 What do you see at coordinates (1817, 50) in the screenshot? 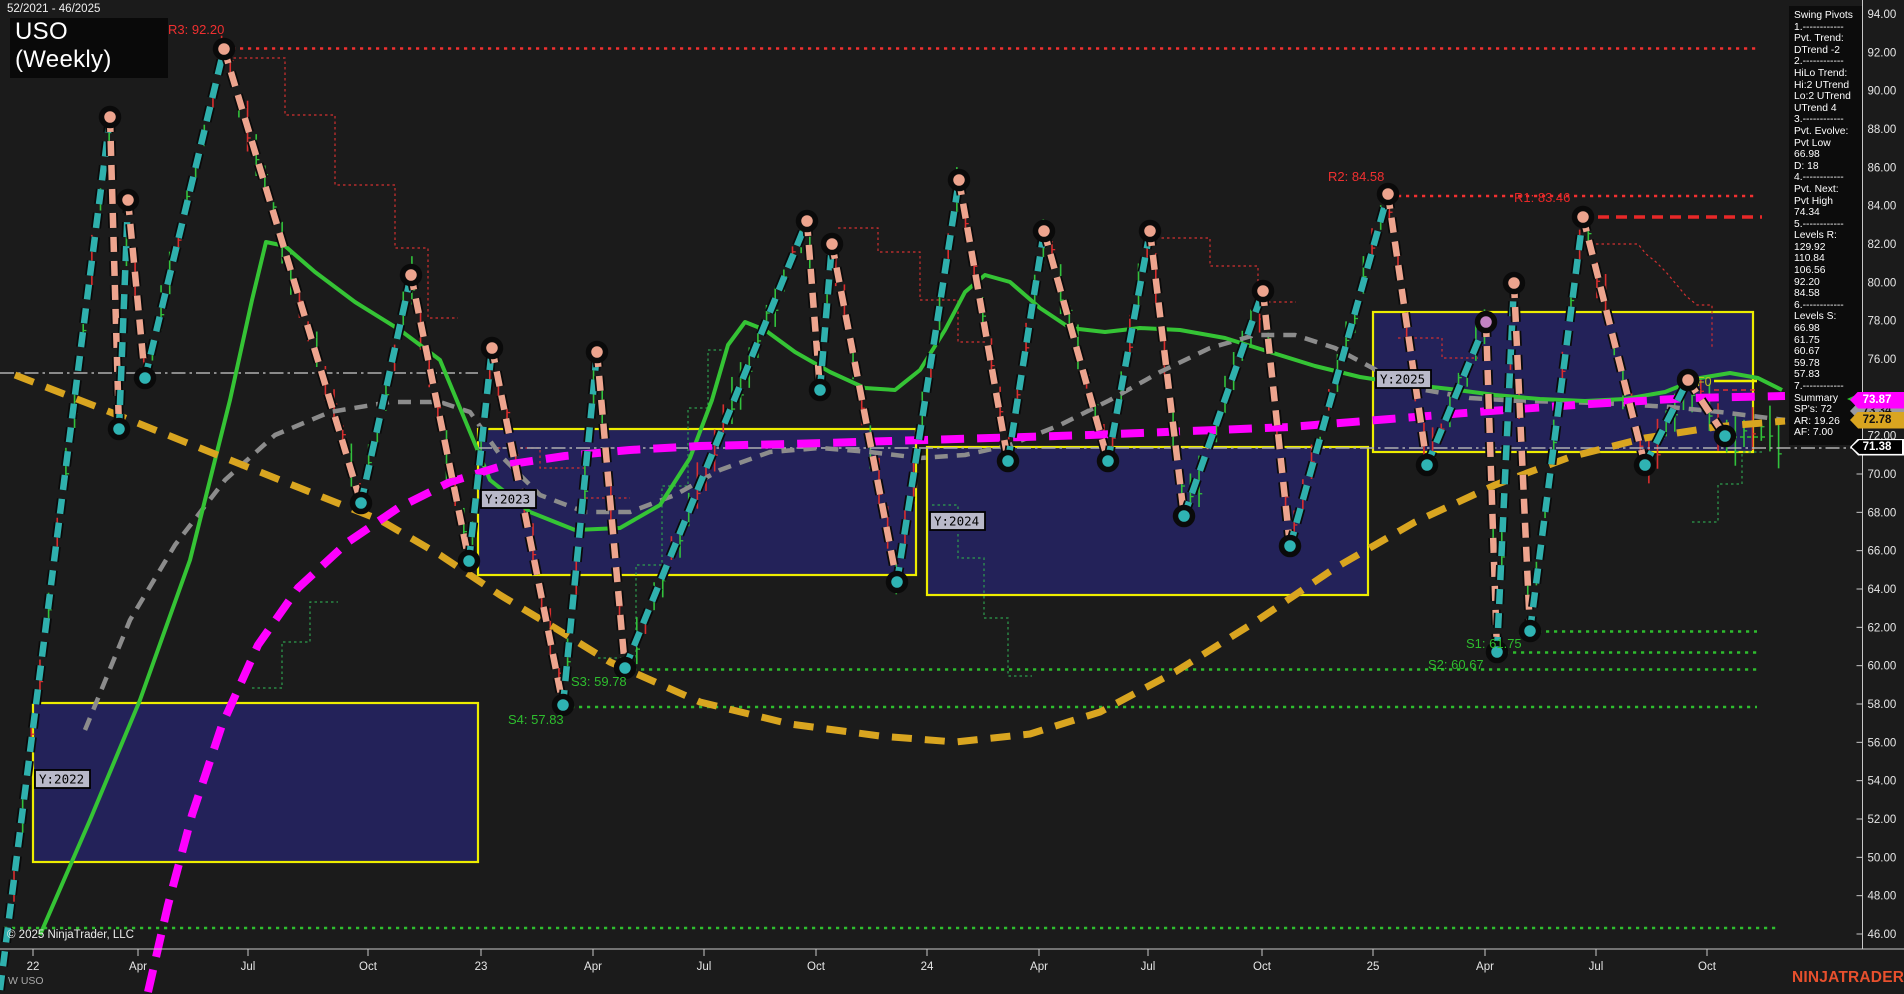
I see `info-panel-line: DTrend -2` at bounding box center [1817, 50].